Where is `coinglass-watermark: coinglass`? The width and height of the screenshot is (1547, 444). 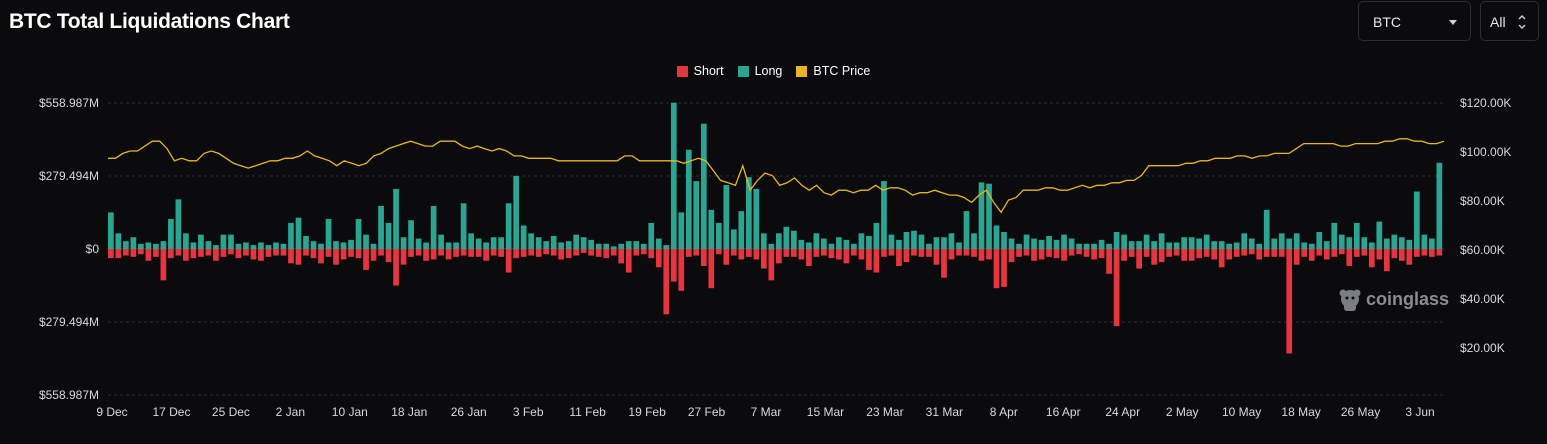
coinglass-watermark: coinglass is located at coordinates (1394, 300).